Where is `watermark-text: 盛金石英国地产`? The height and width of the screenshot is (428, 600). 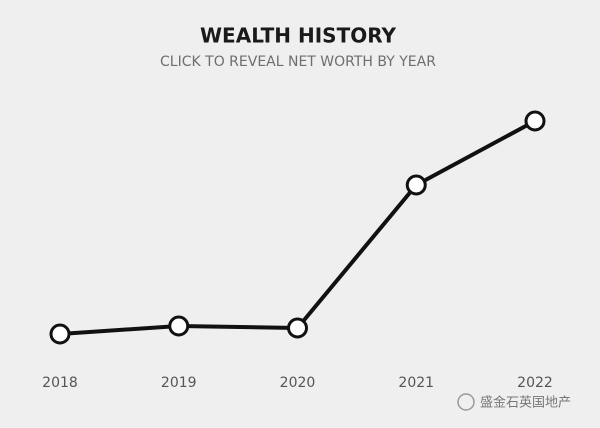
watermark-text: 盛金石英国地产 is located at coordinates (525, 403).